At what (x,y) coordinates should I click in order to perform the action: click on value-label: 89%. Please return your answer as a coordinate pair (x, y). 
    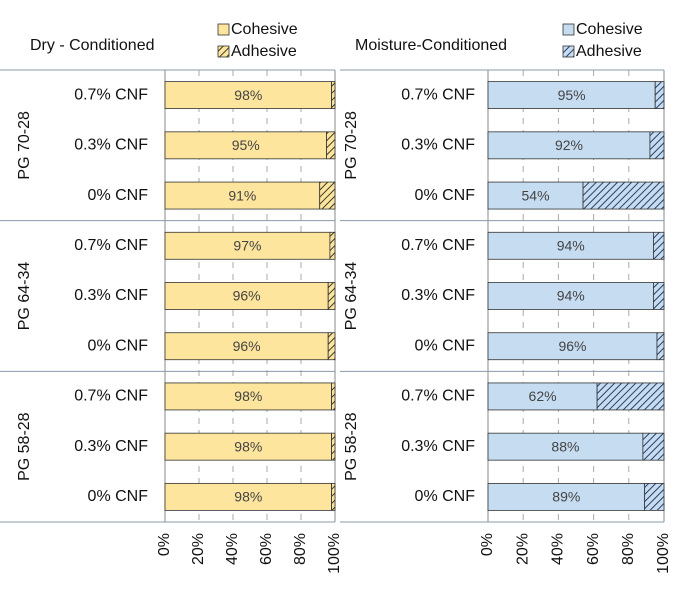
    Looking at the image, I should click on (566, 497).